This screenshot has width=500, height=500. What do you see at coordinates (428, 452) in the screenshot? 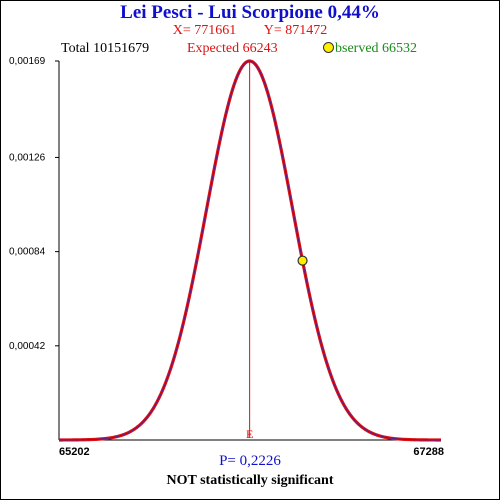
I see `x-tick-label-max: 67288` at bounding box center [428, 452].